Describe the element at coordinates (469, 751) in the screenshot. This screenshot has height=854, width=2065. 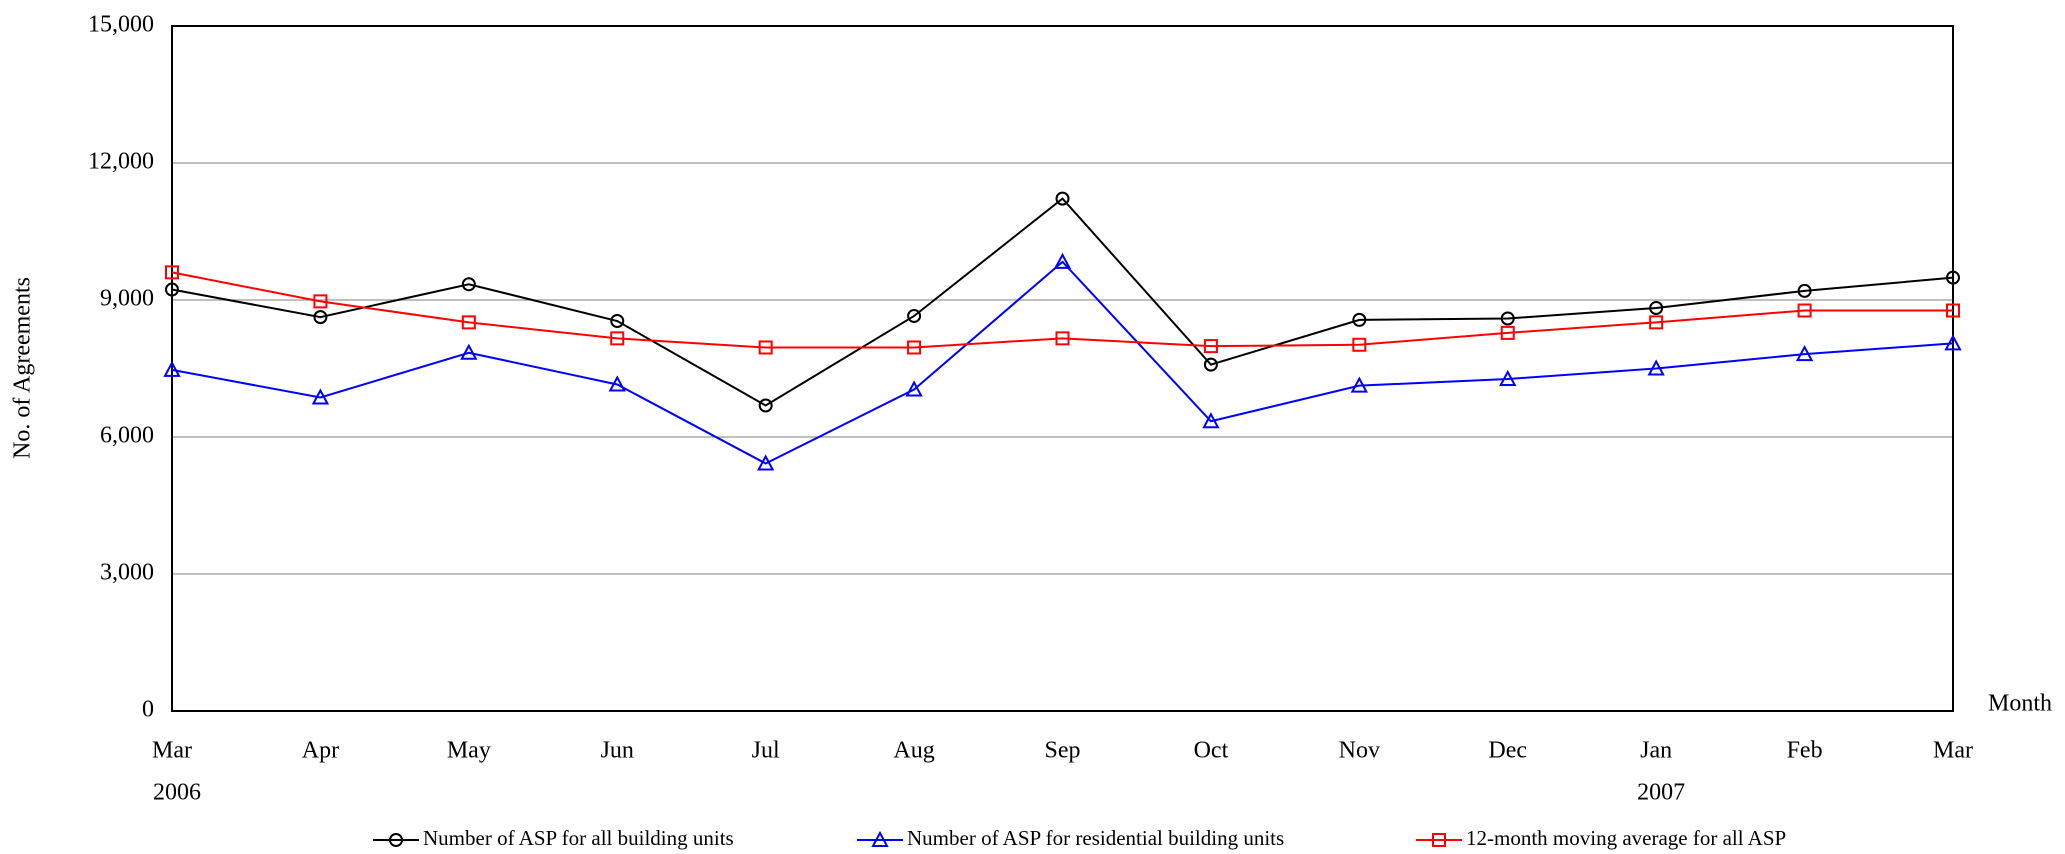
I see `x-tick-label: May` at that location.